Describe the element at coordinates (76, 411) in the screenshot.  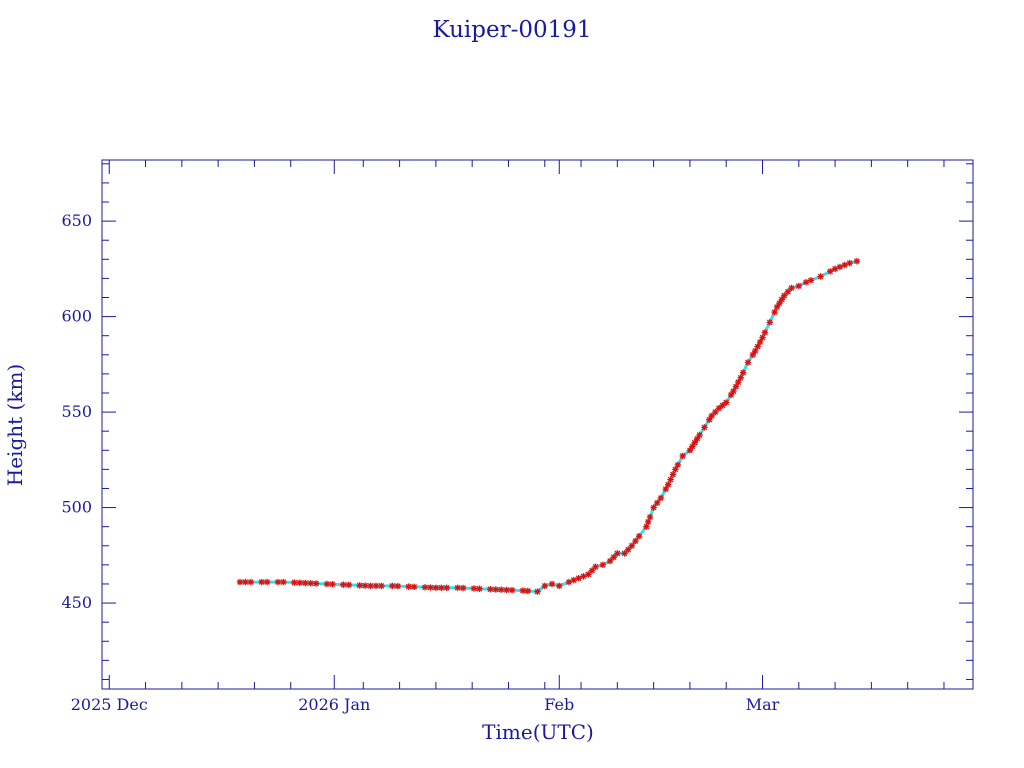
I see `y-tick-label: 550` at that location.